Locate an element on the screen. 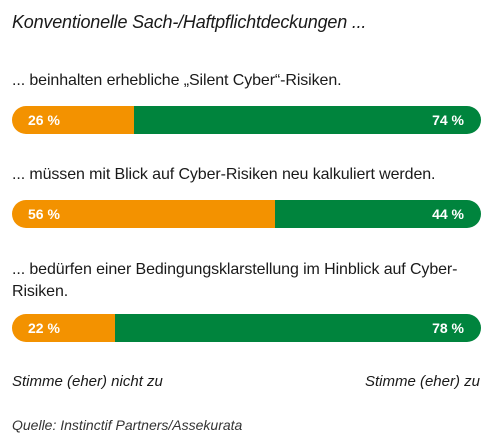 The image size is (491, 441). bar-segment-agree-2: 44 % is located at coordinates (377, 214).